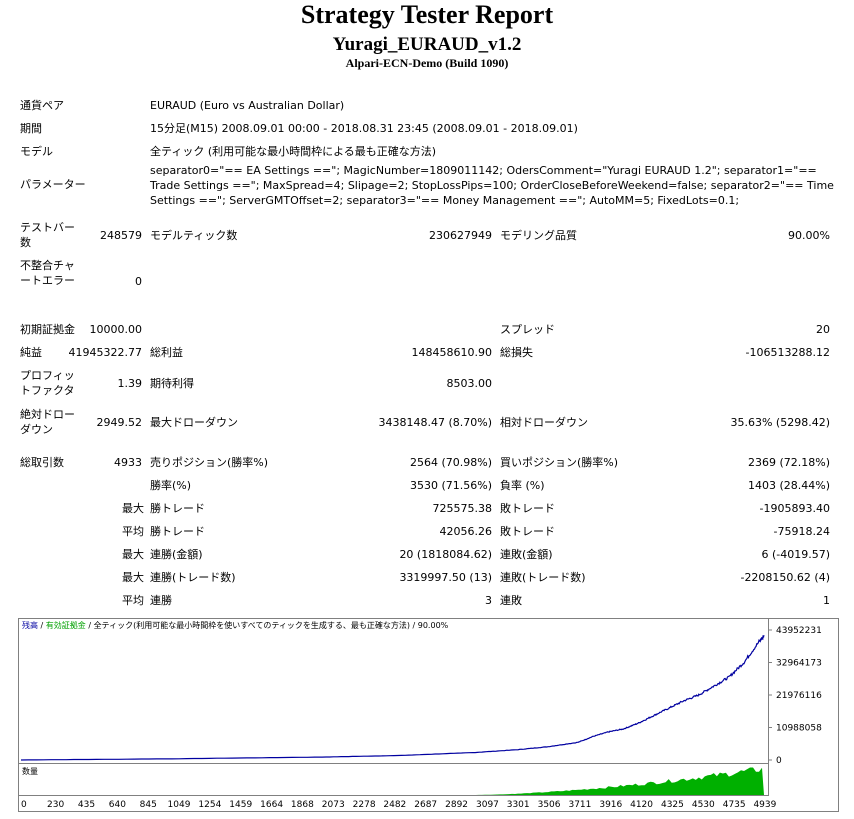 The width and height of the screenshot is (854, 819). What do you see at coordinates (193, 577) in the screenshot?
I see `consec-win-cnt-label: 連勝(トレード数)` at bounding box center [193, 577].